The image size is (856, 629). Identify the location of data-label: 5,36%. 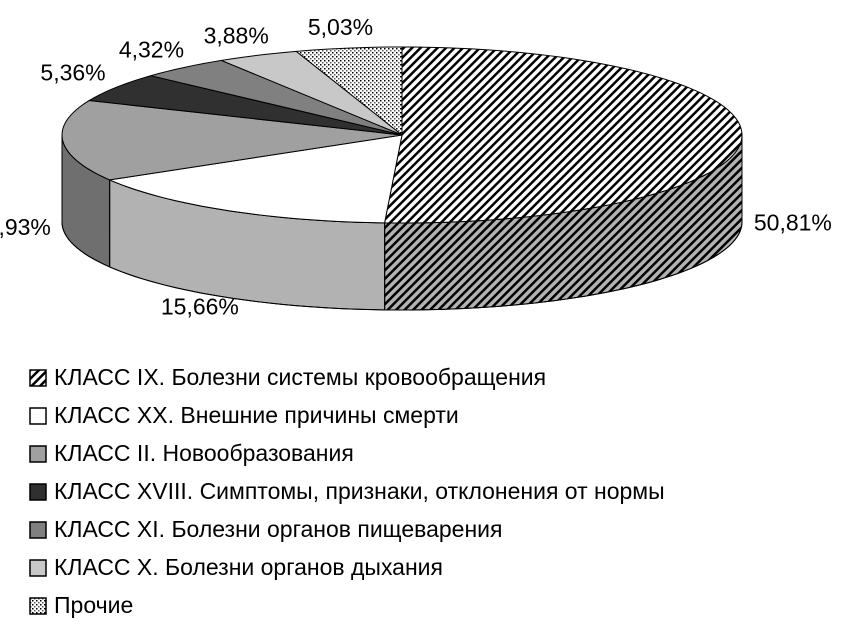
(72, 72).